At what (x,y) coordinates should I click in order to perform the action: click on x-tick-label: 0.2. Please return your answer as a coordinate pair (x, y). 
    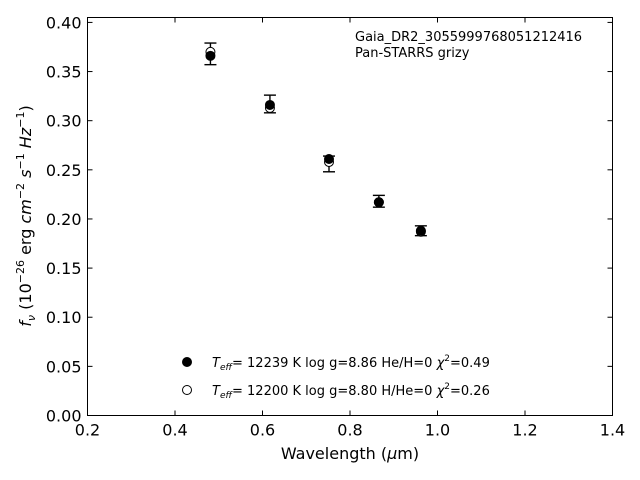
    Looking at the image, I should click on (87, 430).